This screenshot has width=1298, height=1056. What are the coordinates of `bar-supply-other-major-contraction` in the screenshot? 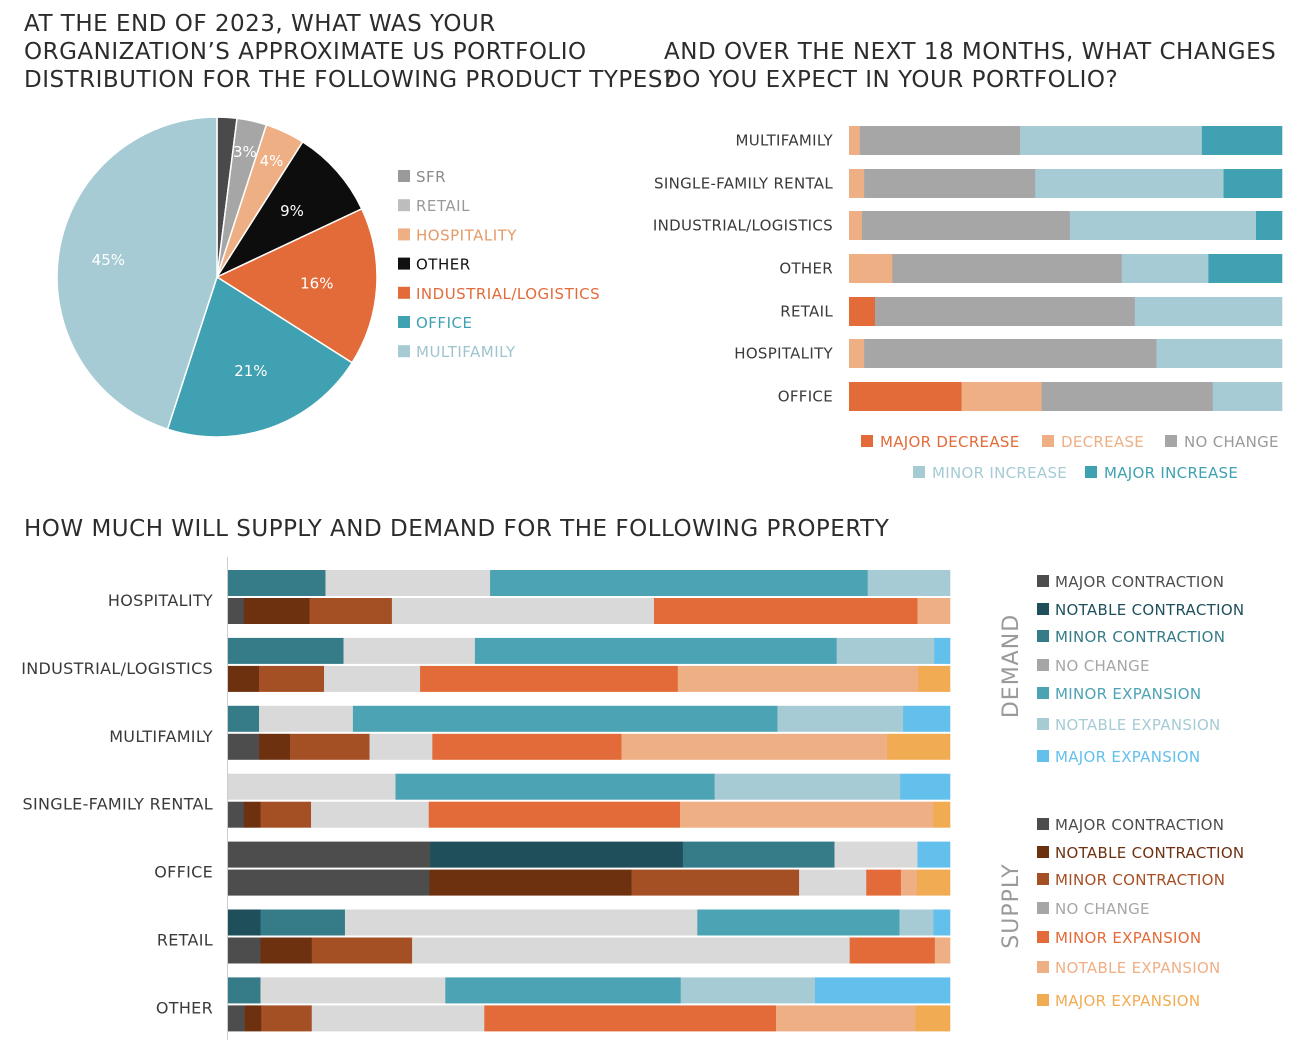 It's located at (236, 1018).